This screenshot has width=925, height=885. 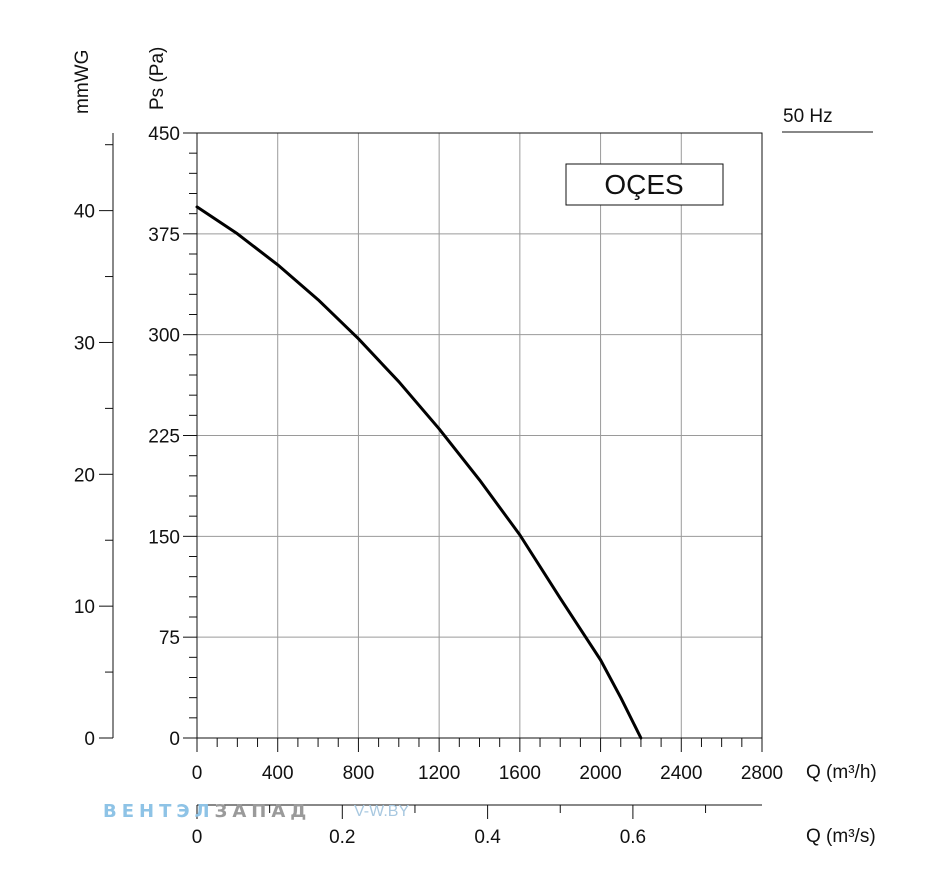 I want to click on x-axis-title-m3h: Q (m³/h), so click(x=841, y=772).